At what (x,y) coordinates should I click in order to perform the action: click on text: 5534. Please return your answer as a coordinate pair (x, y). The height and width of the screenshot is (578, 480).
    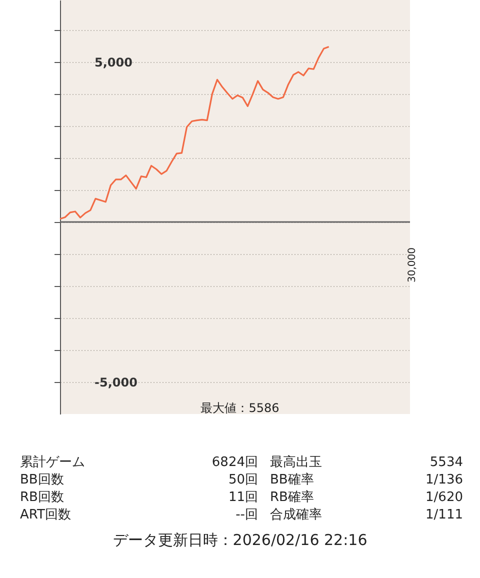
    Looking at the image, I should click on (446, 462).